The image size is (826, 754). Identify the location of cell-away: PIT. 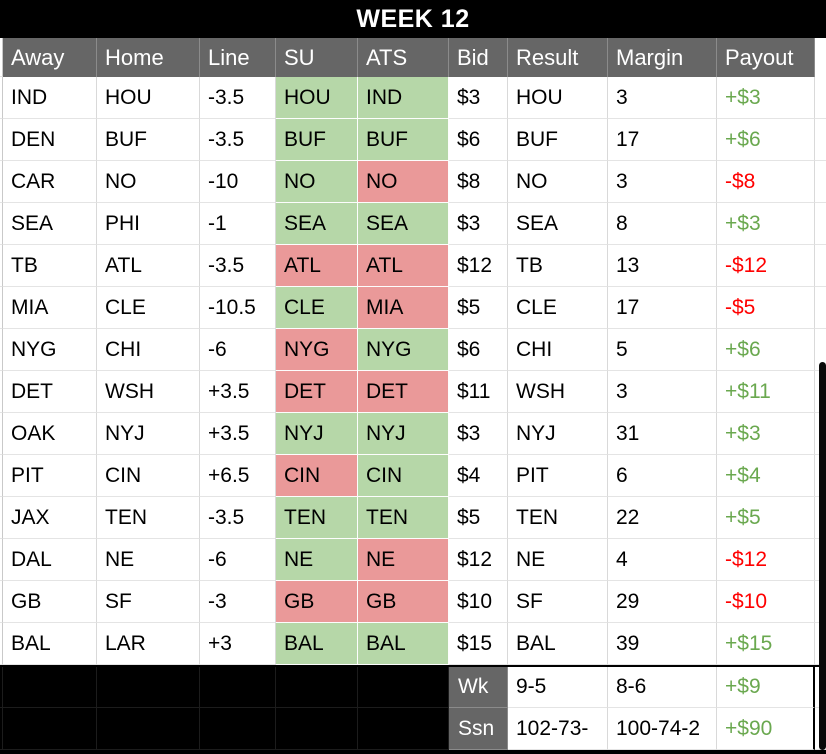
(50, 476).